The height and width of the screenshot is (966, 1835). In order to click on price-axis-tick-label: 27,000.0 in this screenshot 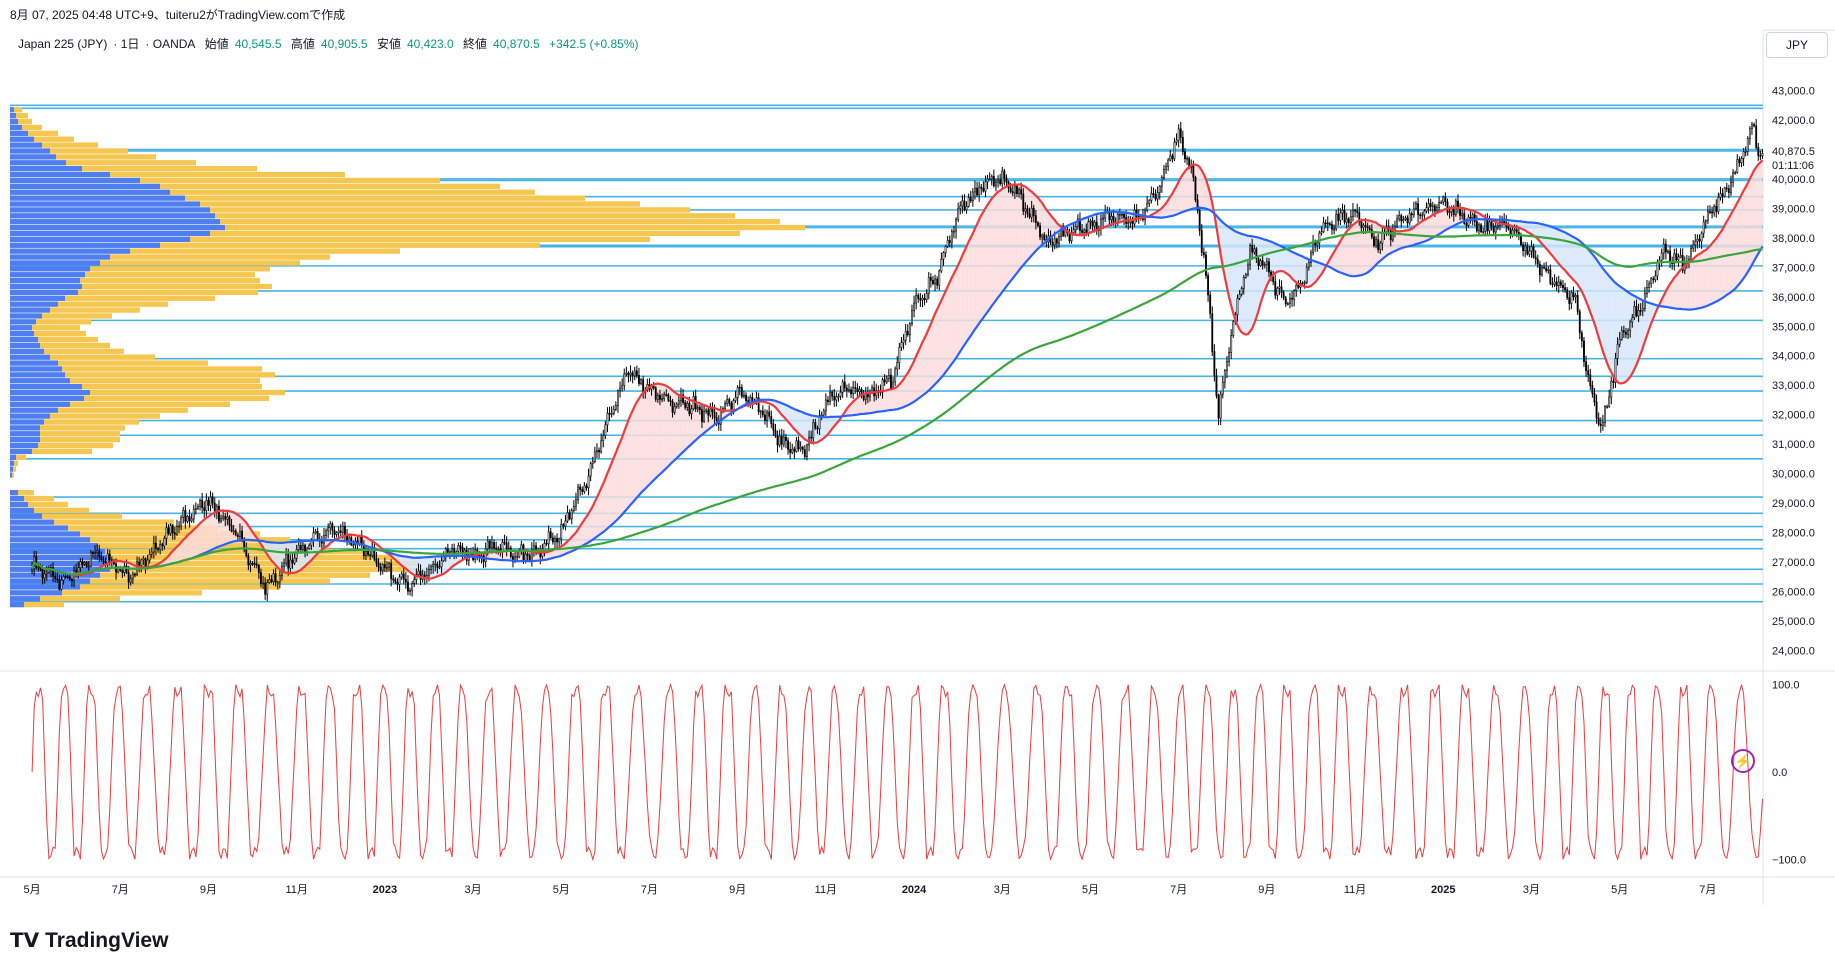, I will do `click(1793, 563)`.